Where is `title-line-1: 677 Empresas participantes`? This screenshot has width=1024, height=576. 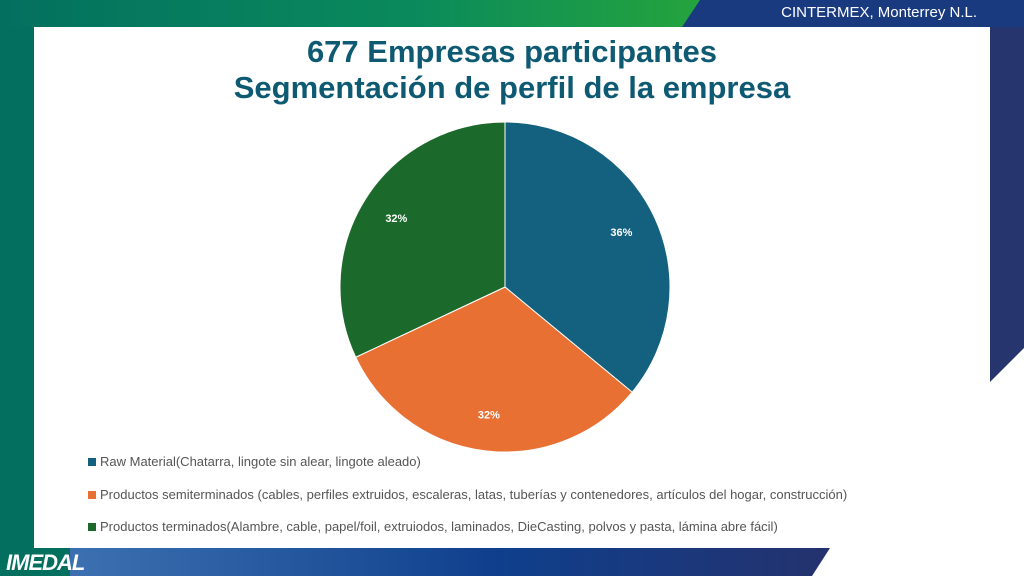 title-line-1: 677 Empresas participantes is located at coordinates (512, 51).